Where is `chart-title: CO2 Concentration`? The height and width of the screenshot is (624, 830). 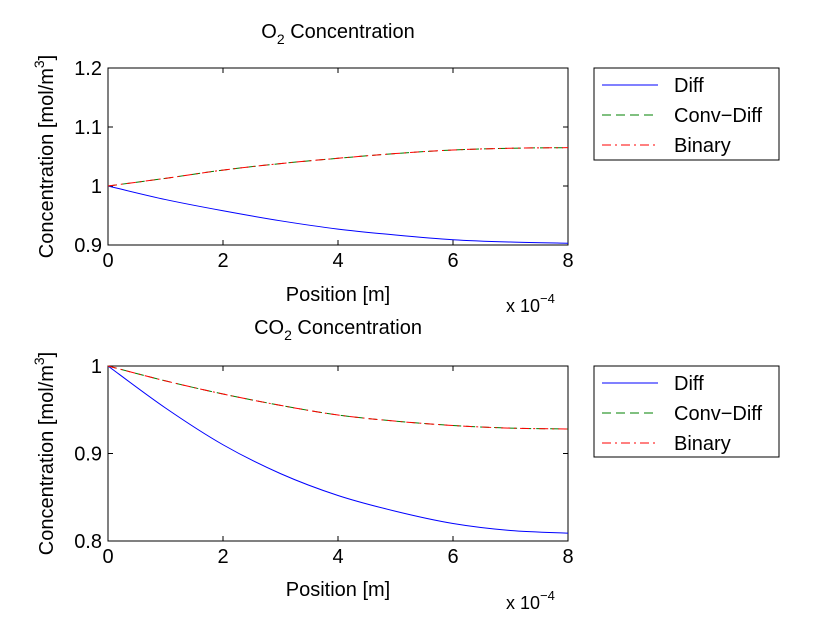
chart-title: CO2 Concentration is located at coordinates (338, 330).